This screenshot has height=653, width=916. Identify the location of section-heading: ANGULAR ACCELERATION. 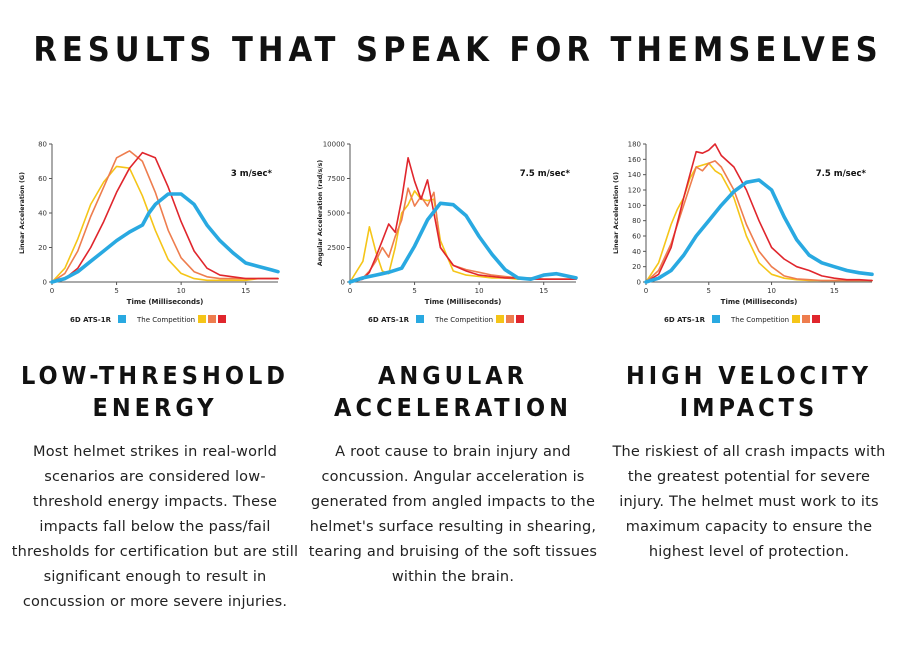
(453, 392).